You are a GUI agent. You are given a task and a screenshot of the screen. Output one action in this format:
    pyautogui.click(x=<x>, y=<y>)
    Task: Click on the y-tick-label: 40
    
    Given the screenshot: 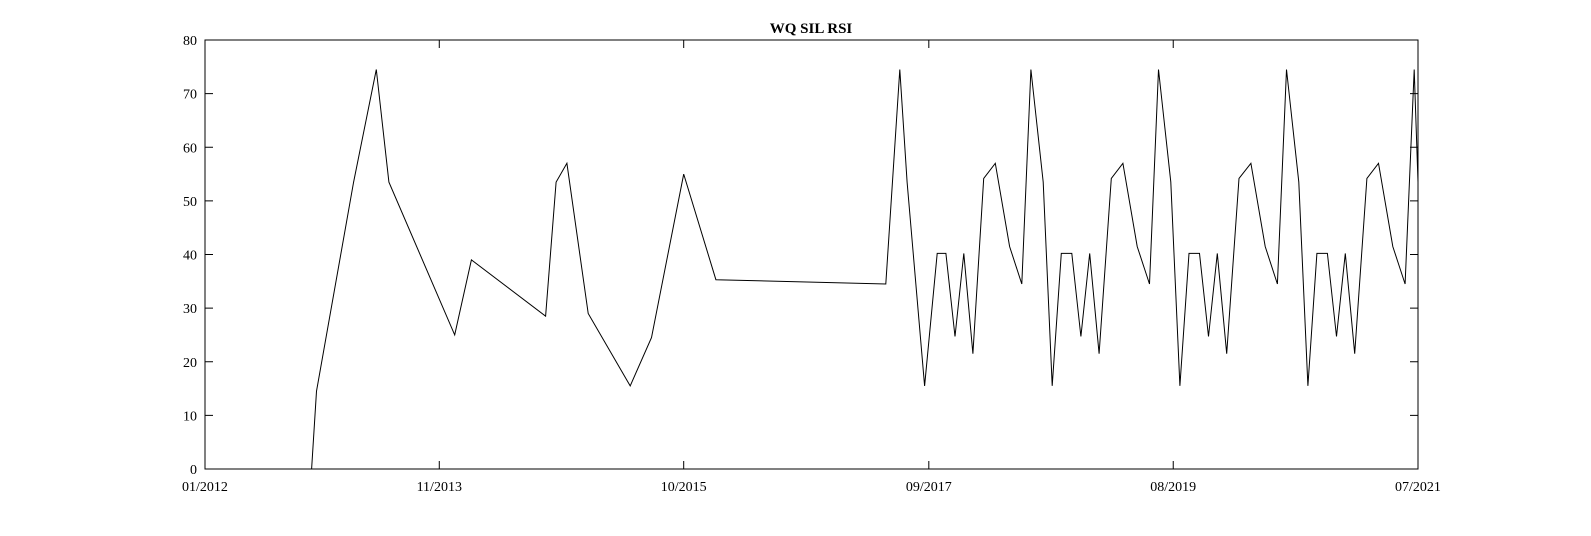 What is the action you would take?
    pyautogui.click(x=190, y=256)
    